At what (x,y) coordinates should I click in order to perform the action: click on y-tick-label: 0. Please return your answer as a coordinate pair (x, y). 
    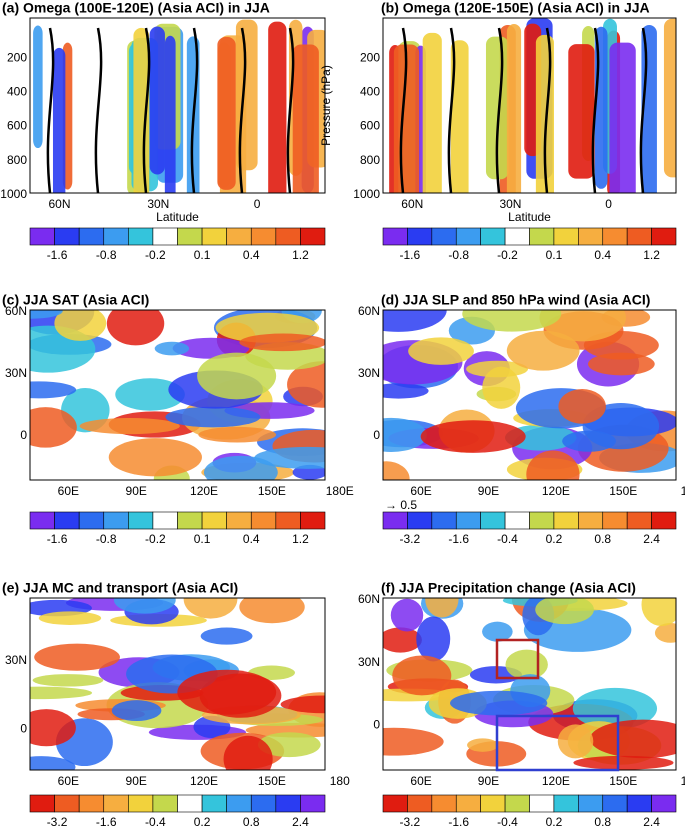
    Looking at the image, I should click on (376, 725).